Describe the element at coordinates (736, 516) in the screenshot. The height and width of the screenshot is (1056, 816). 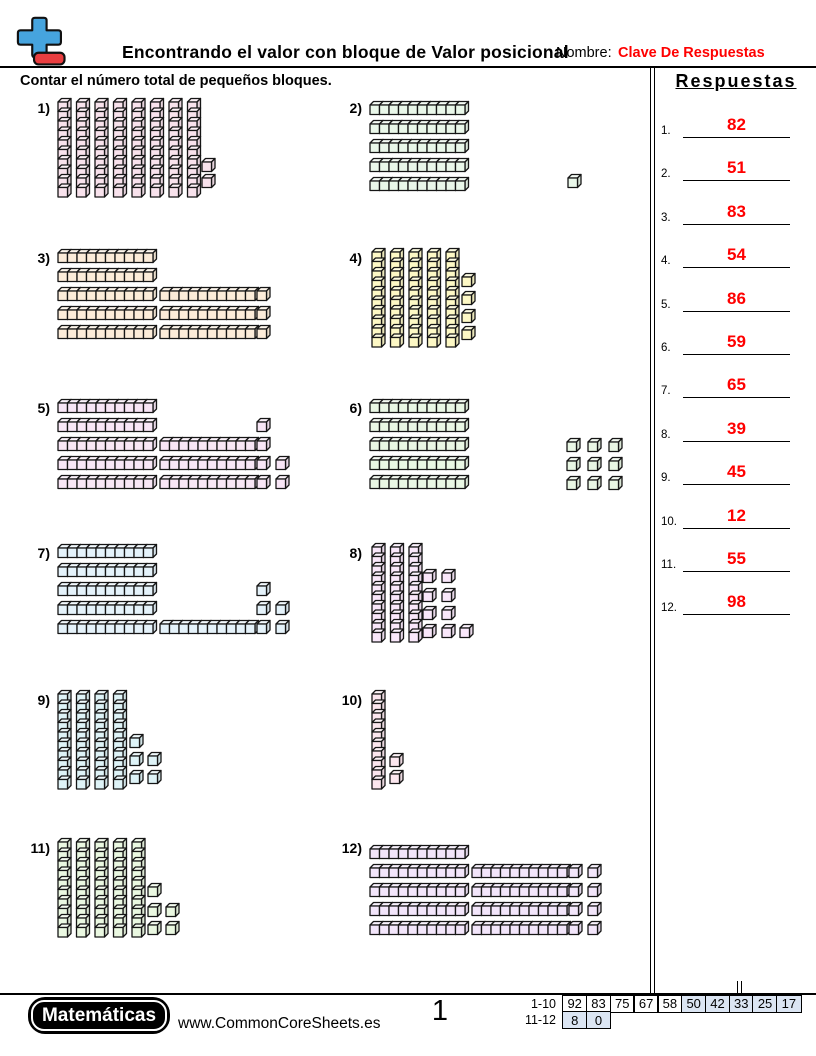
I see `answer-row-10: 10. 12` at that location.